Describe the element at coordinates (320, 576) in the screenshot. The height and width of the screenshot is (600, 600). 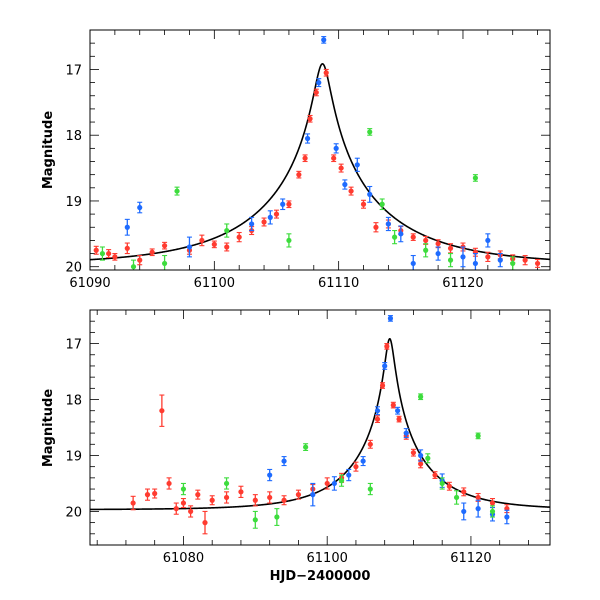
I see `bottom-xlabel: HJD−2400000` at that location.